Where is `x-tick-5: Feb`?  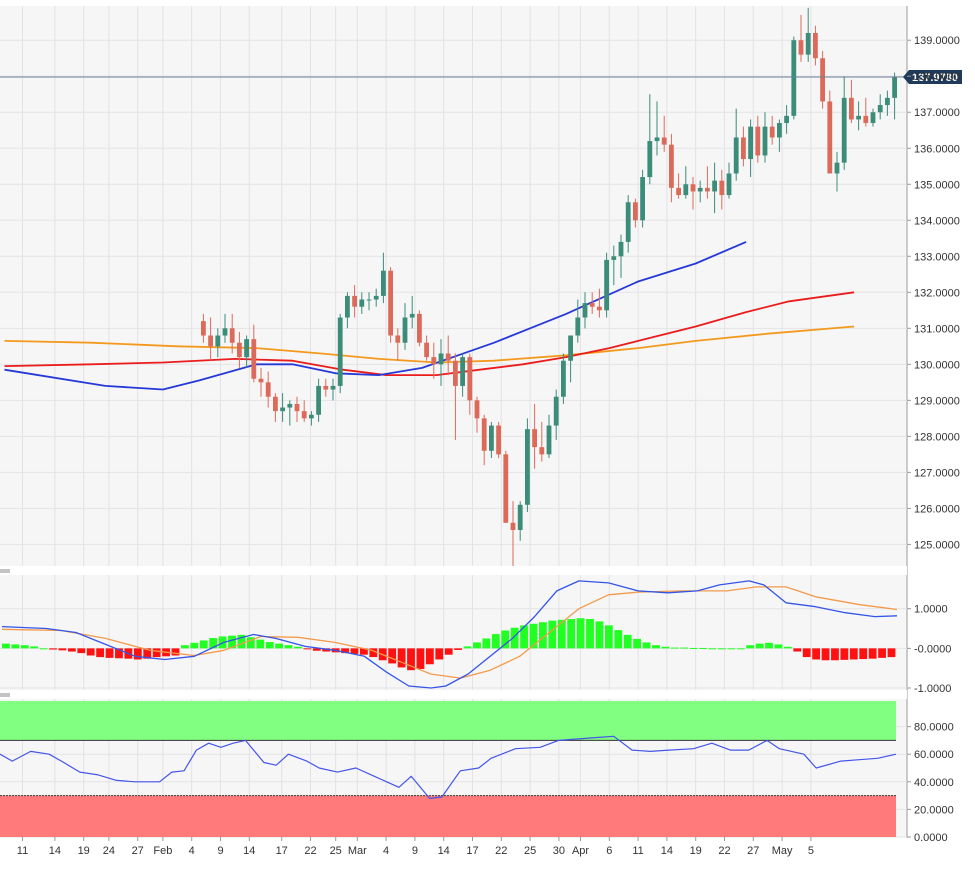 x-tick-5: Feb is located at coordinates (162, 851).